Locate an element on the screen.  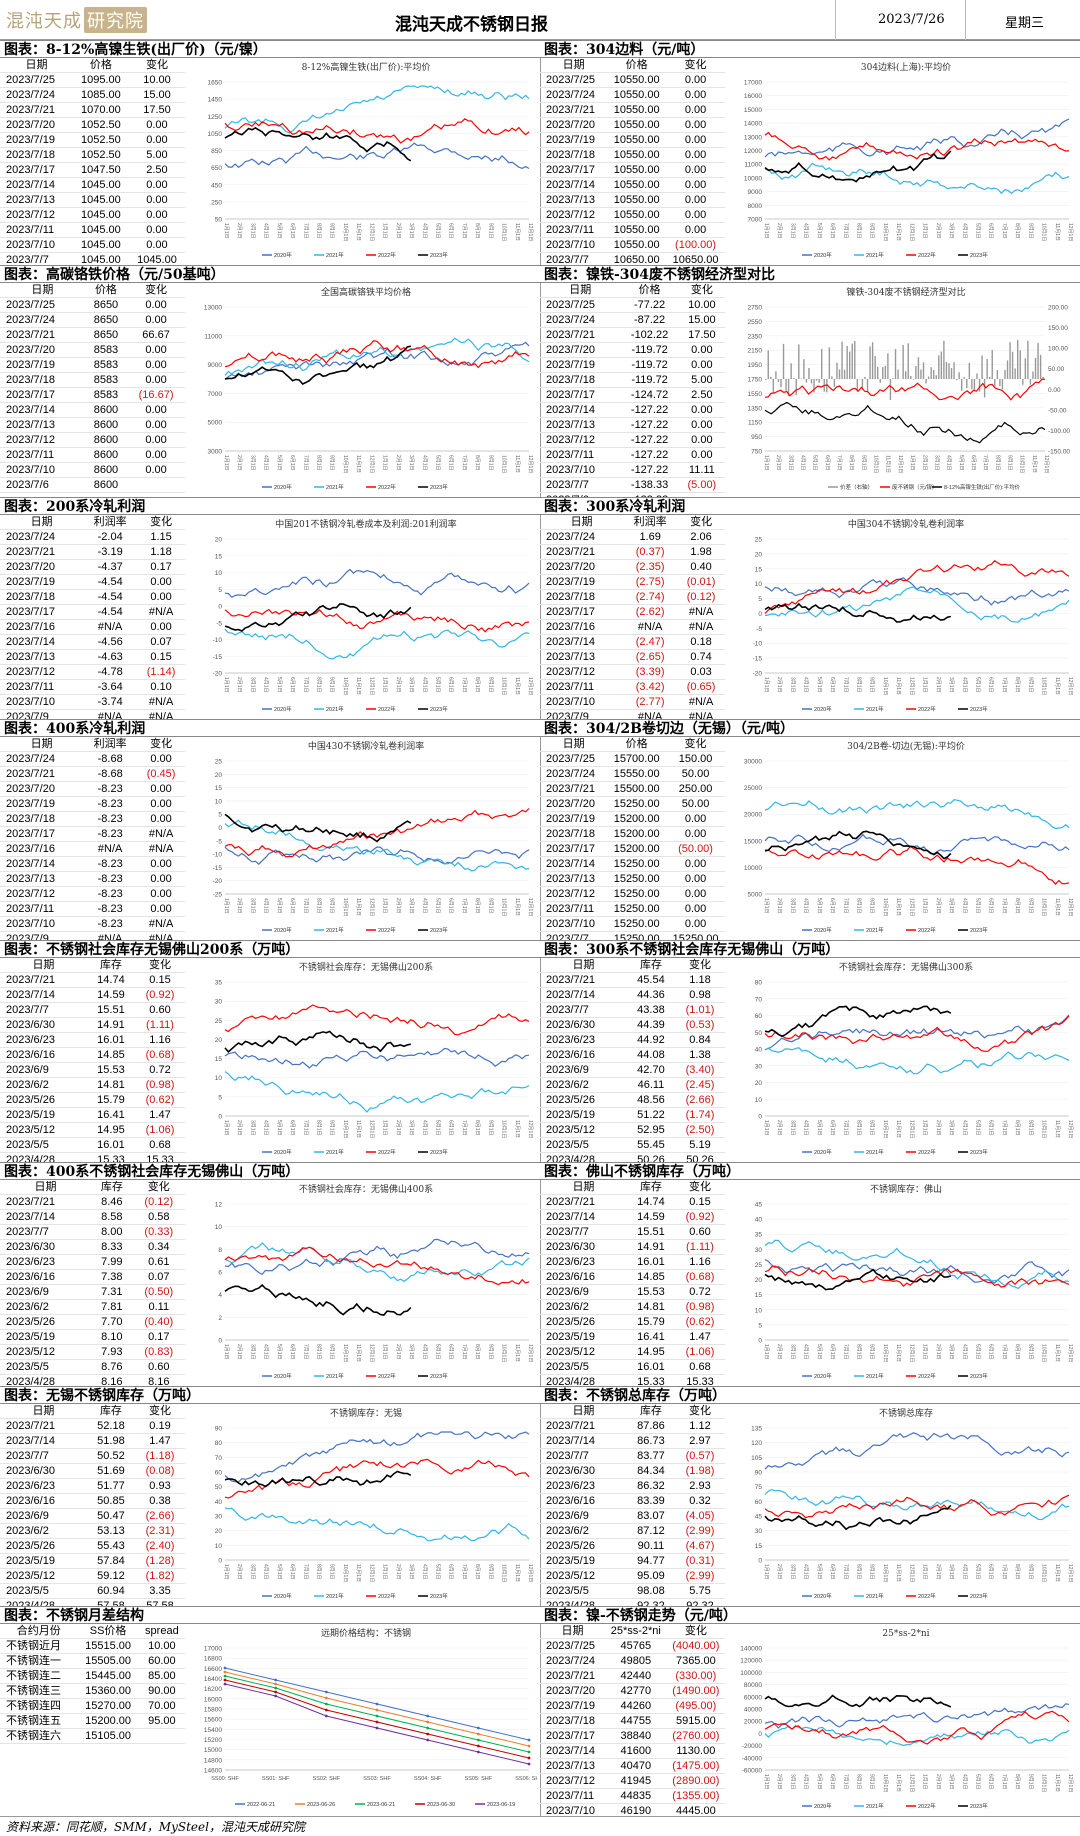
table-cell: 90.00 is located at coordinates (161, 1691).